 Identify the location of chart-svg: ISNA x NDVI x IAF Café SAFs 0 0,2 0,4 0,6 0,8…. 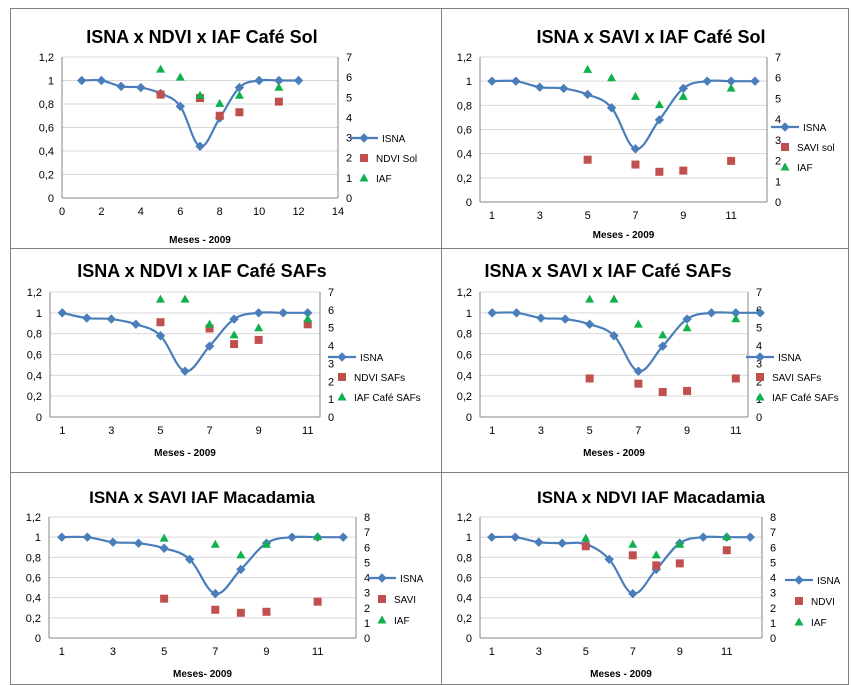
(224, 360).